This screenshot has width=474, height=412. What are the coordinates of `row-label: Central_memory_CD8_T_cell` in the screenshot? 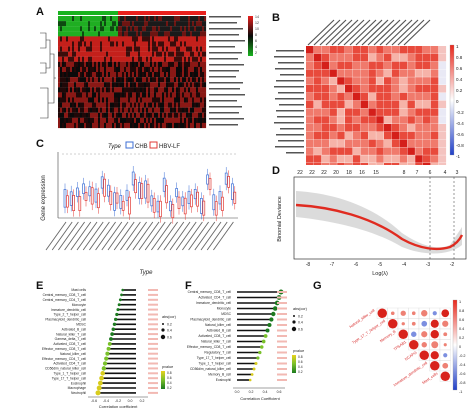 It's located at (65, 295).